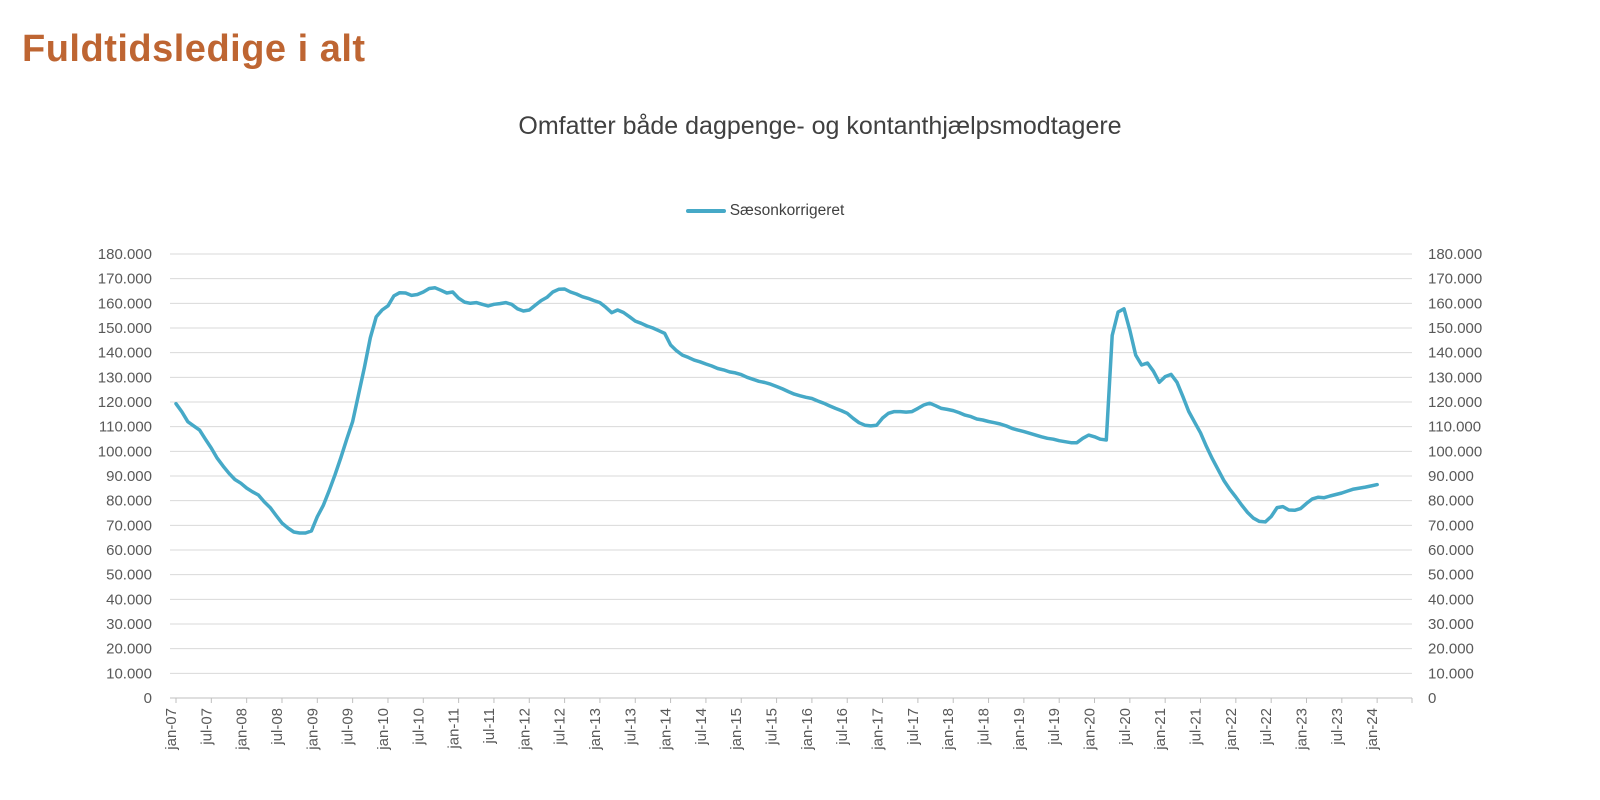 This screenshot has width=1600, height=800. Describe the element at coordinates (129, 525) in the screenshot. I see `y-axis-label-left: 70.000` at that location.